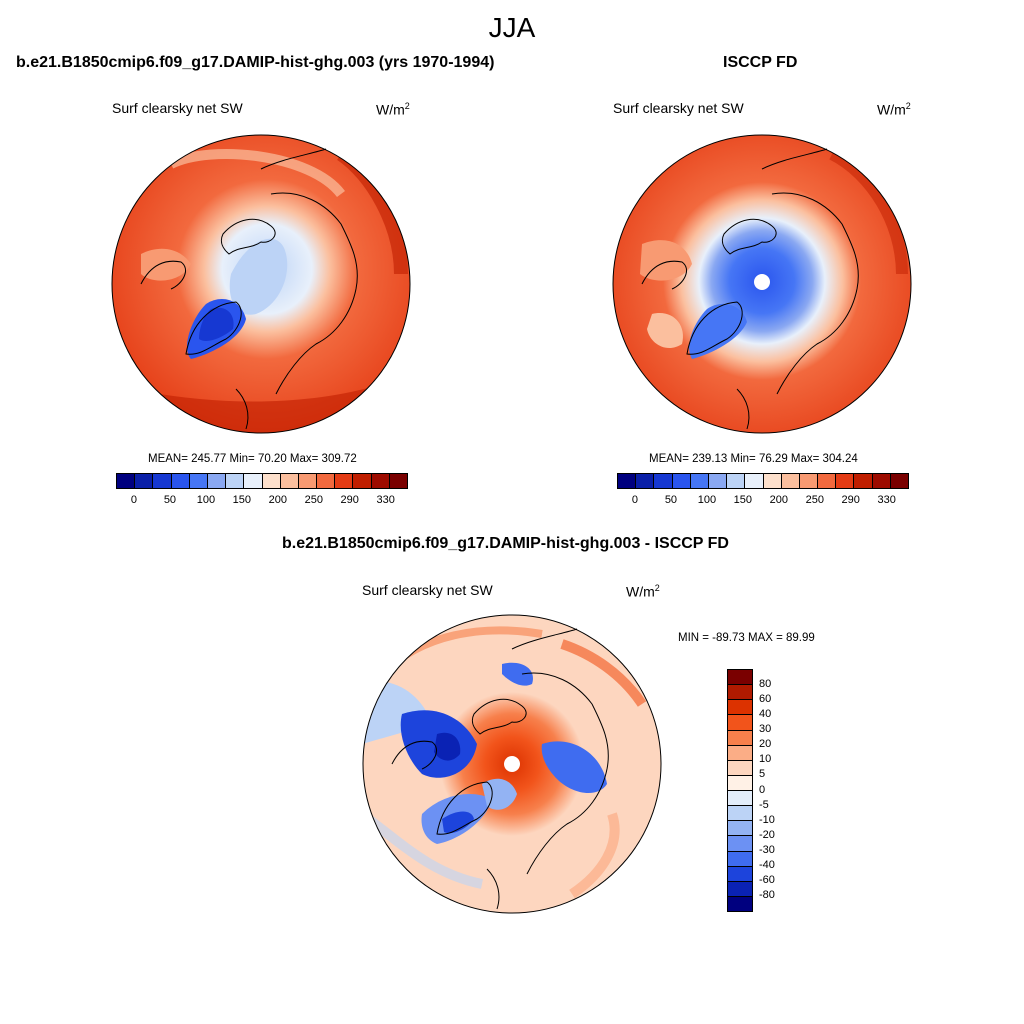  I want to click on panel3-colorbar, so click(740, 790).